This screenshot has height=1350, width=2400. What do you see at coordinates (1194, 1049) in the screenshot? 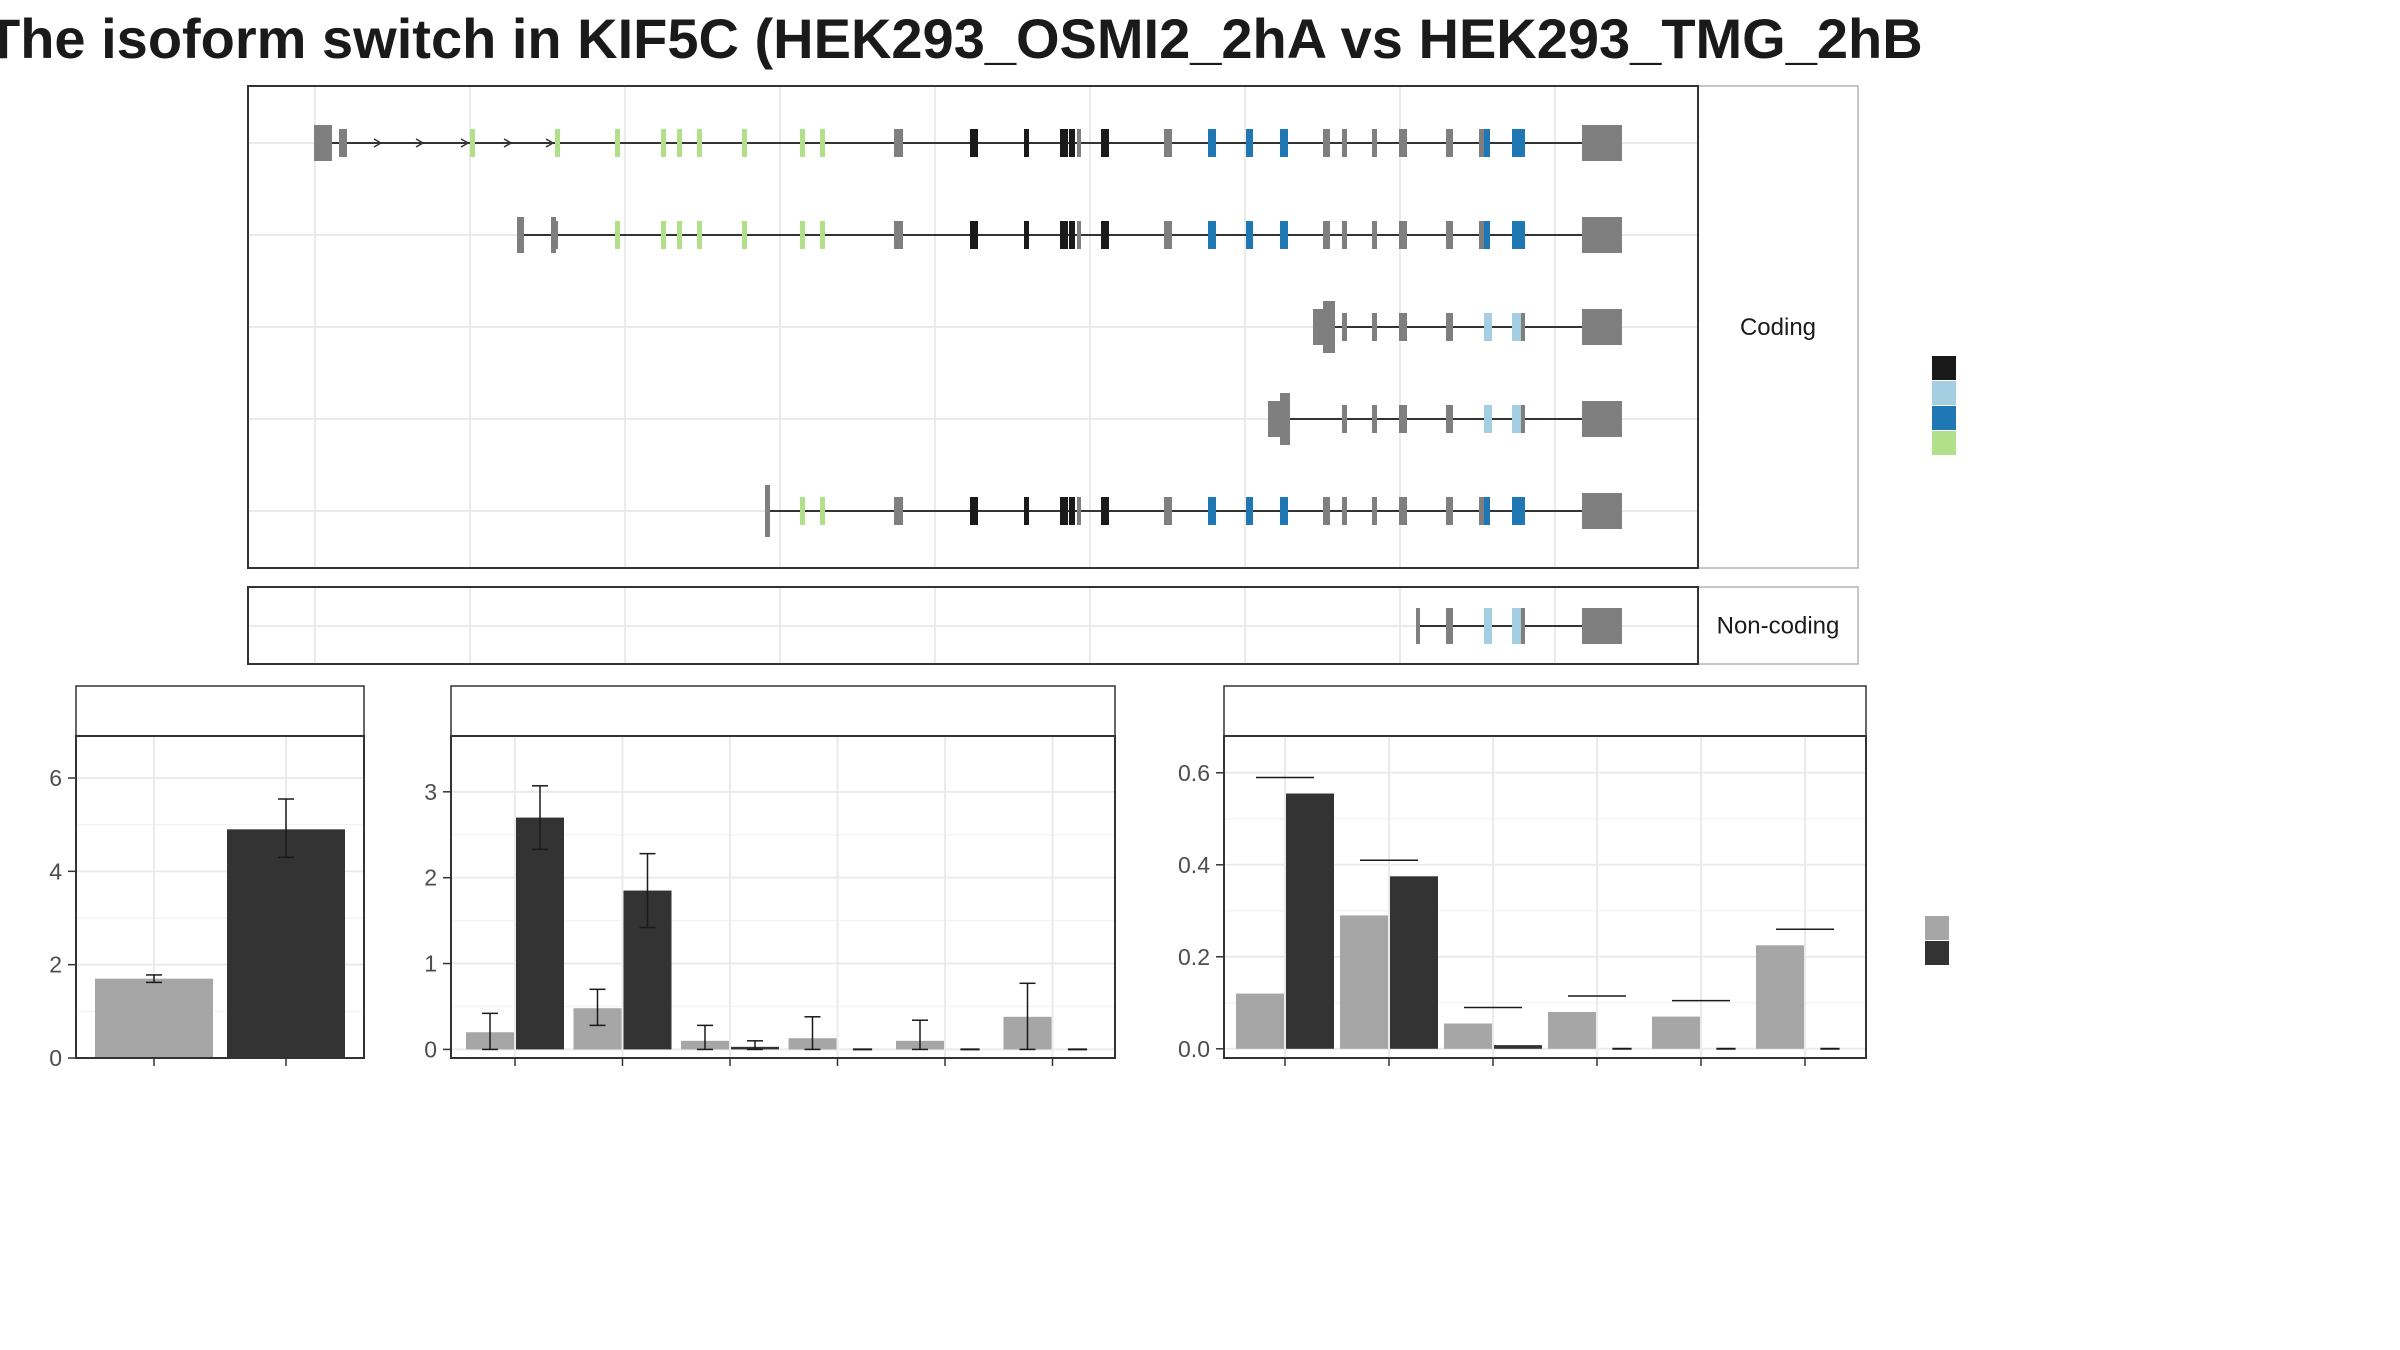
I see `y-tick-label: 0.0` at bounding box center [1194, 1049].